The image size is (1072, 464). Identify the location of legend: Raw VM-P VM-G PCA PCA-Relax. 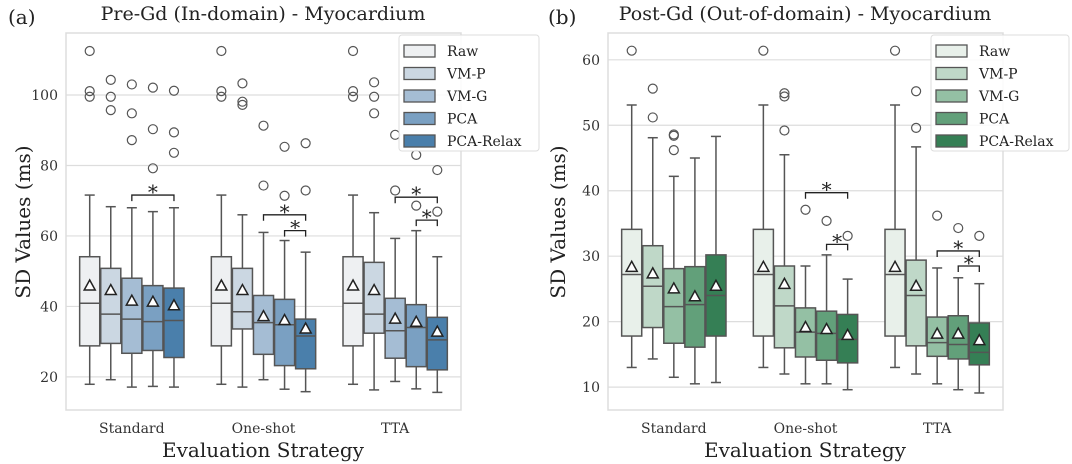
(1000, 93).